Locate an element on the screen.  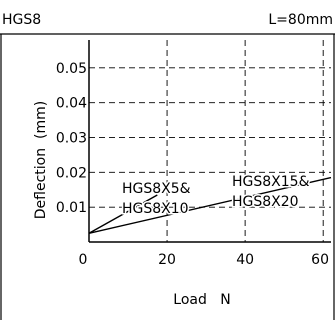
series-label-2-line-2: HGS8X20 is located at coordinates (265, 202).